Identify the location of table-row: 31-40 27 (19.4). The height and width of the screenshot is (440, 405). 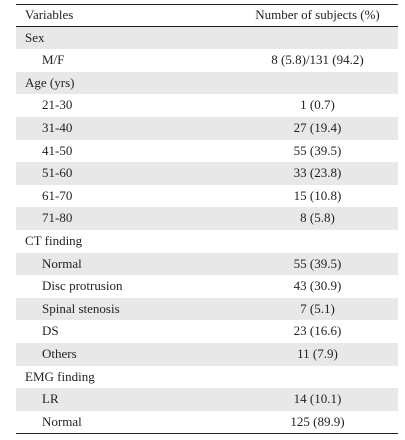
(207, 128).